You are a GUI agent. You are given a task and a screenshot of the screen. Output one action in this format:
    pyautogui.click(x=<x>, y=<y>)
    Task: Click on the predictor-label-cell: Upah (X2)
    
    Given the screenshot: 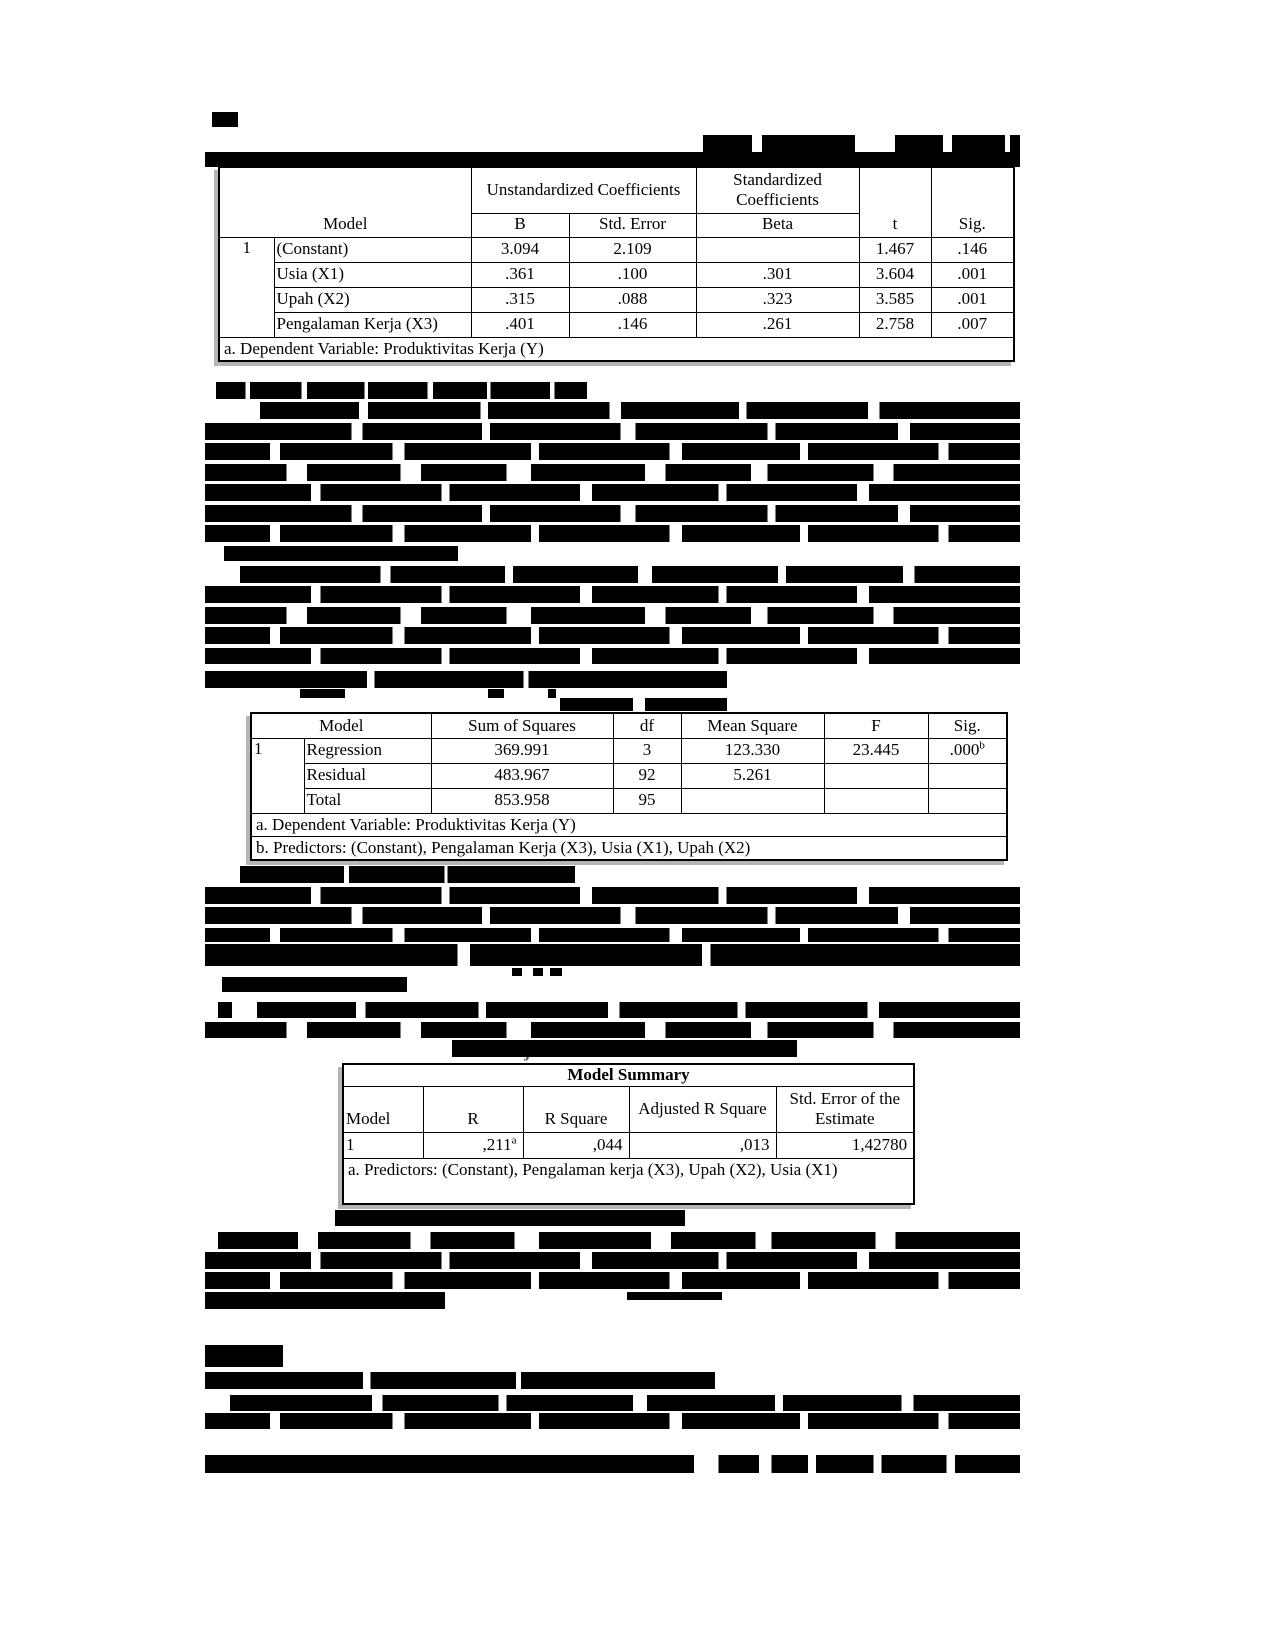 What is the action you would take?
    pyautogui.click(x=372, y=299)
    